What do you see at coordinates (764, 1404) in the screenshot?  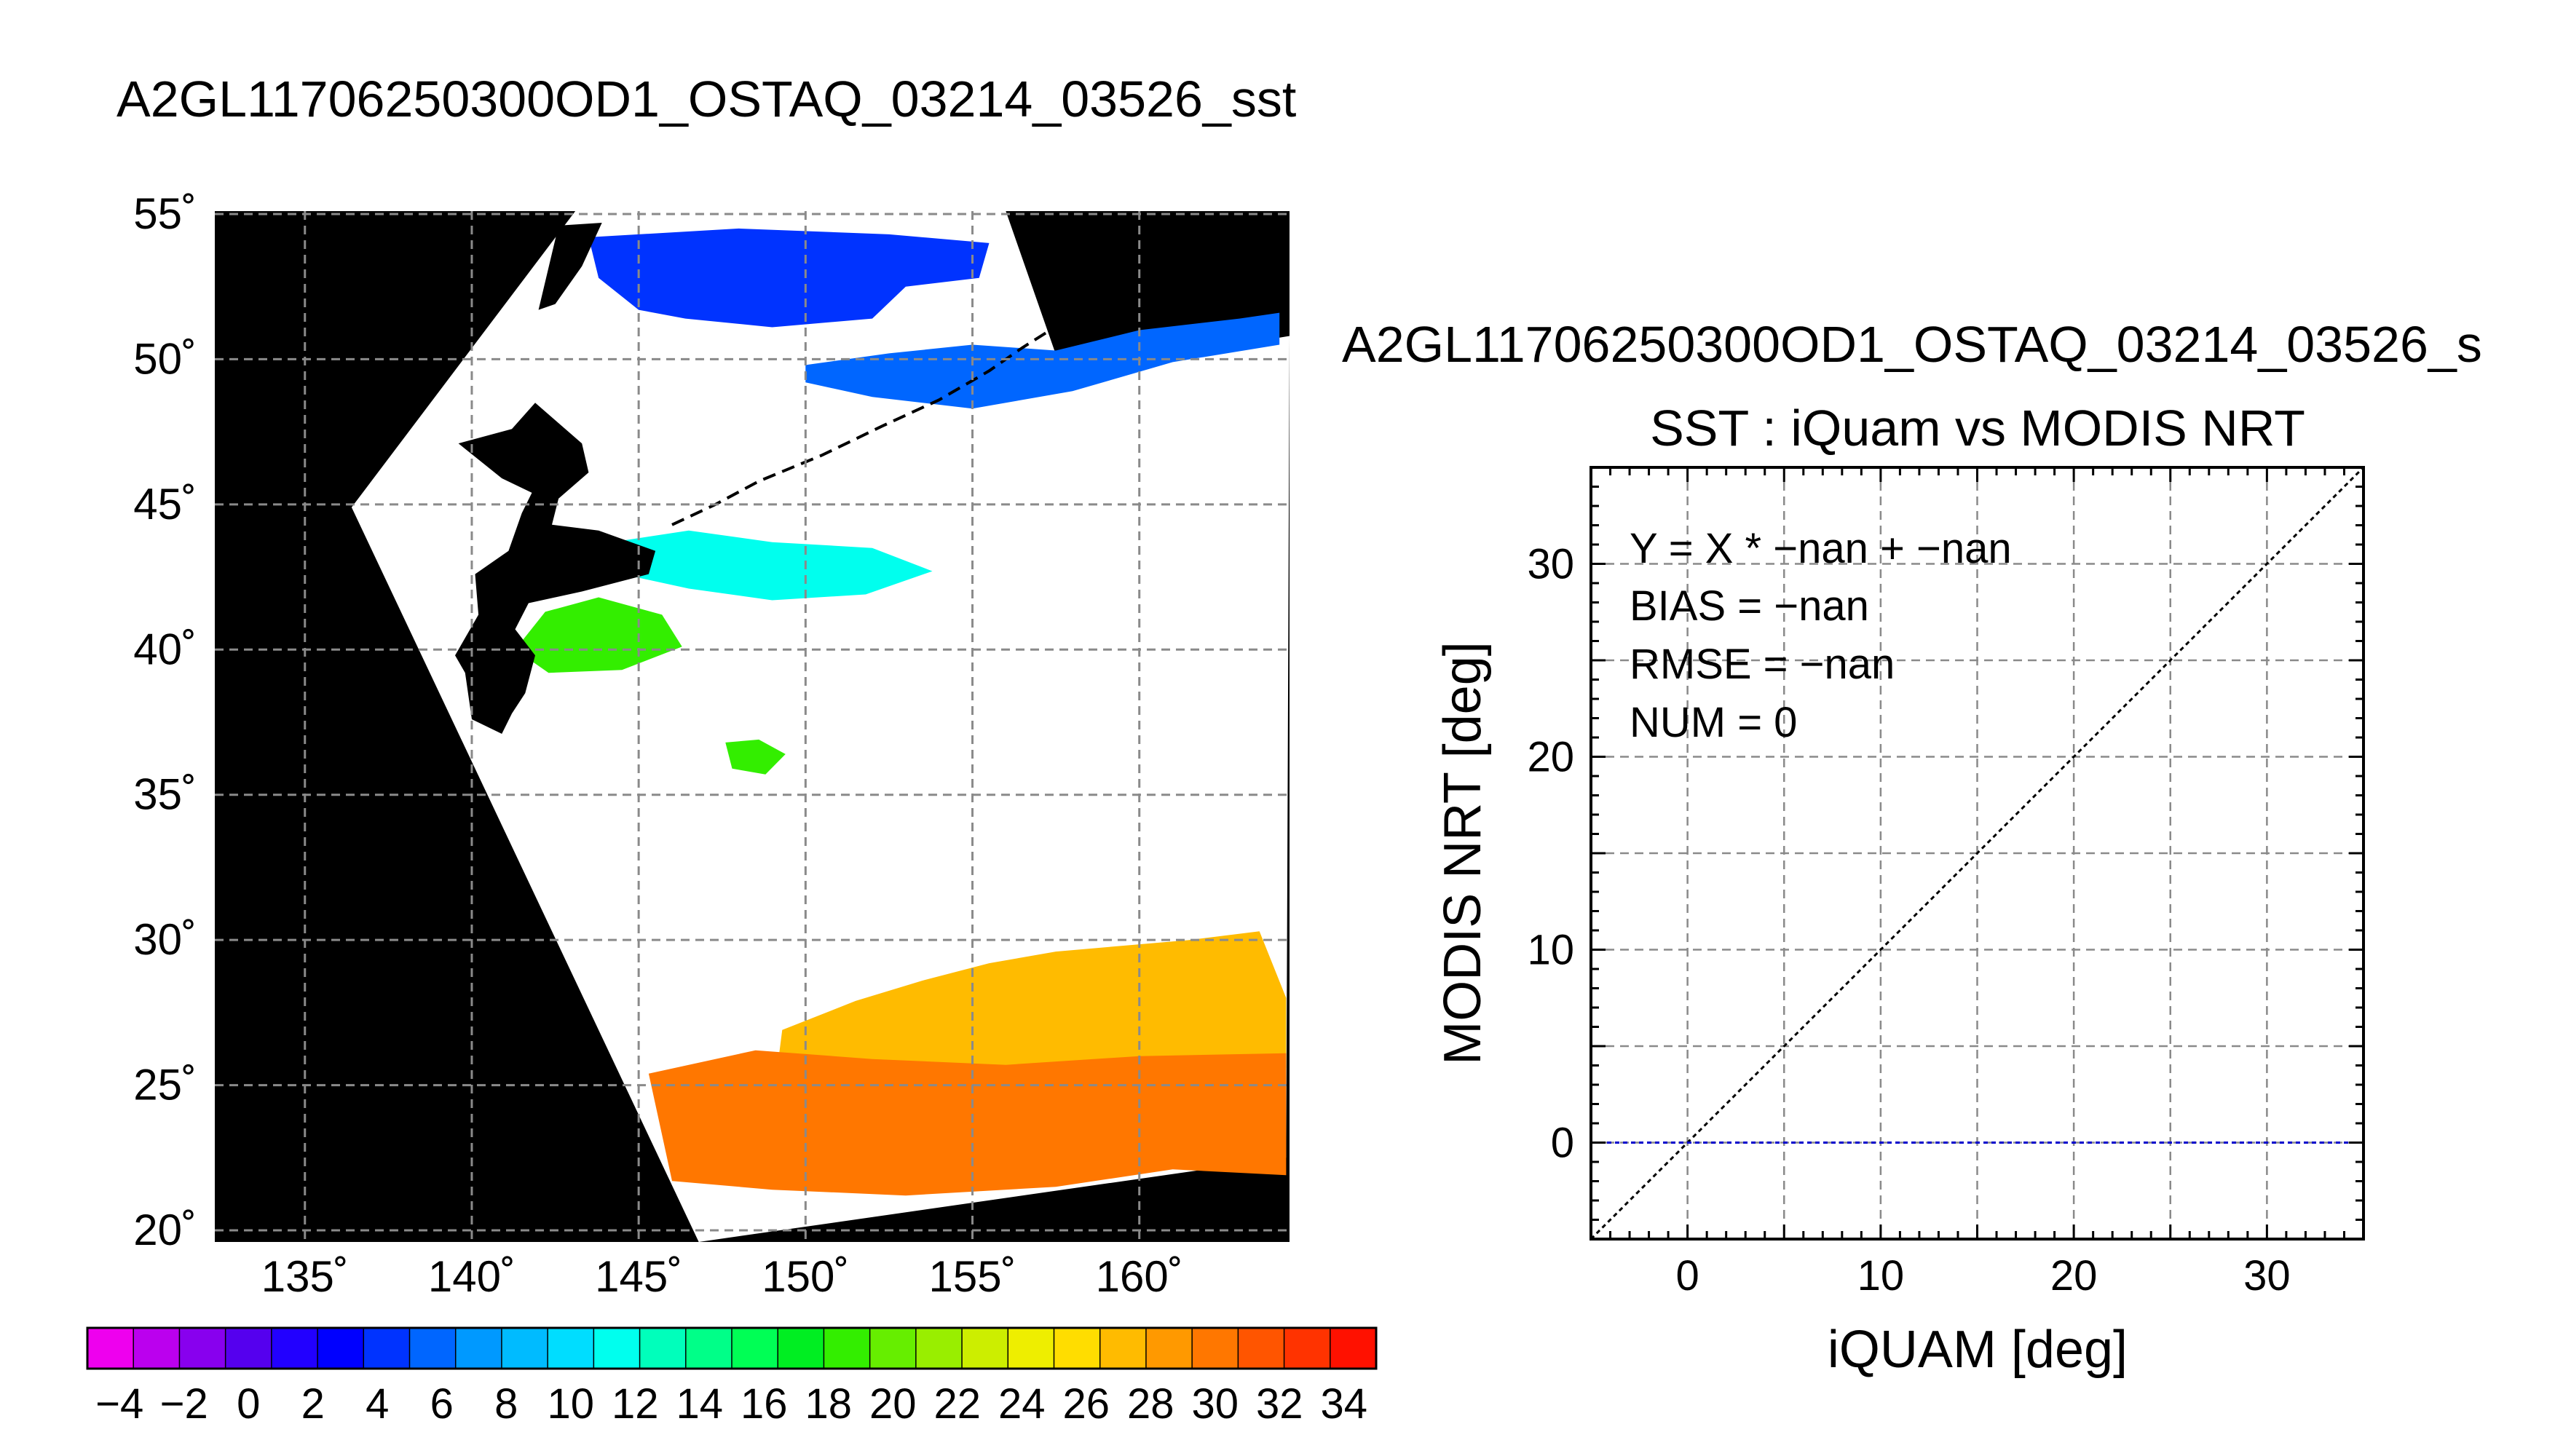 I see `colorbar-tick-label: 16` at bounding box center [764, 1404].